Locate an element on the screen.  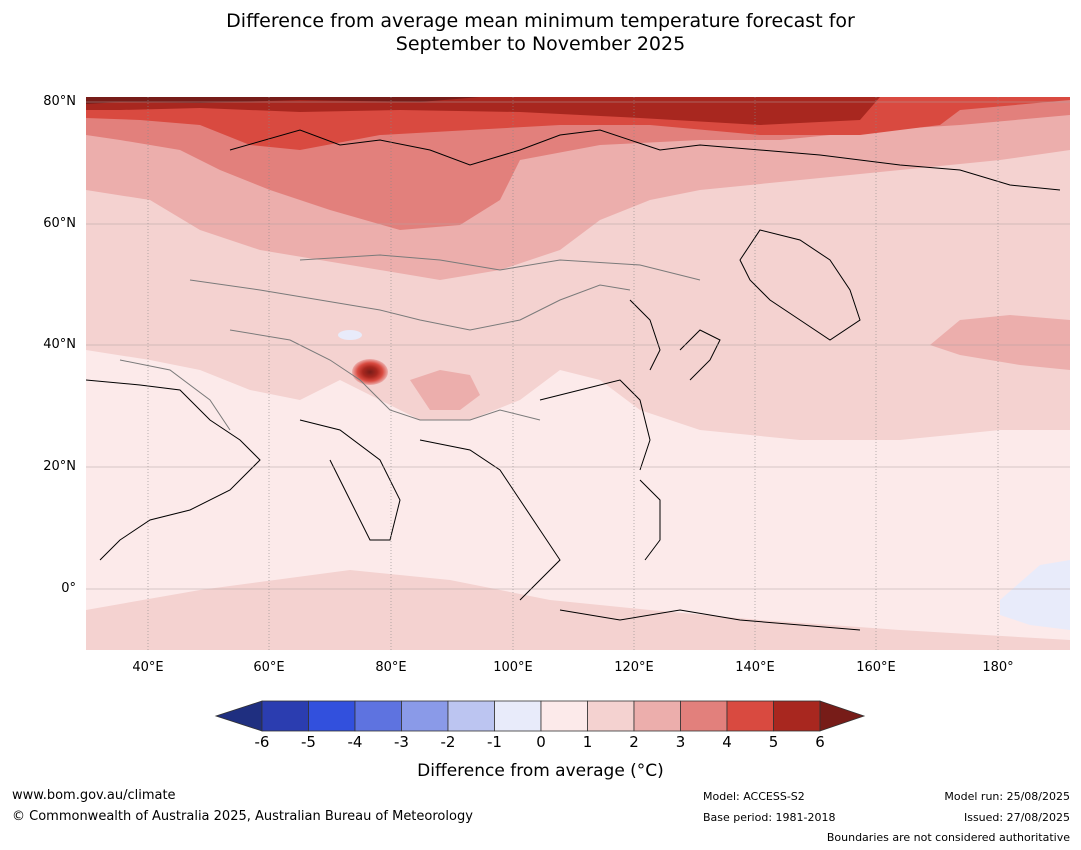
lat-label-80n: 80°N is located at coordinates (59, 101).